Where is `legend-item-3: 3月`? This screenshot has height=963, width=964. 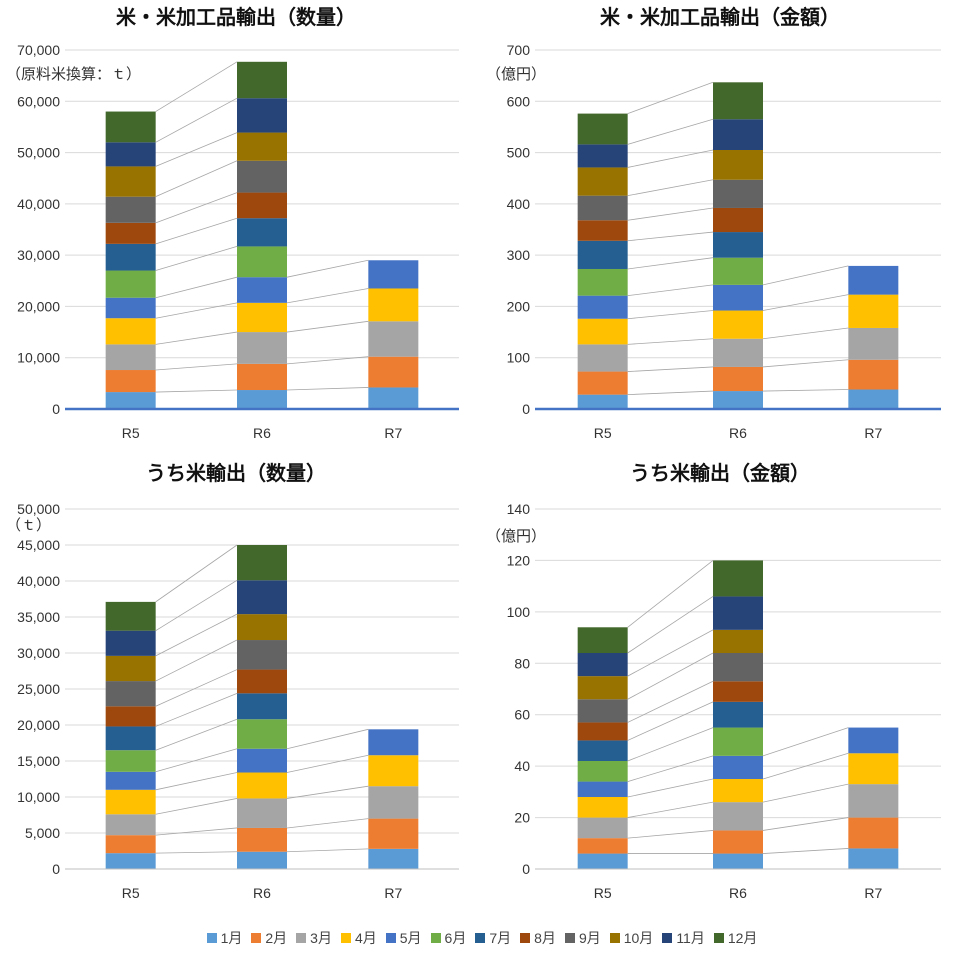 legend-item-3: 3月 is located at coordinates (314, 938).